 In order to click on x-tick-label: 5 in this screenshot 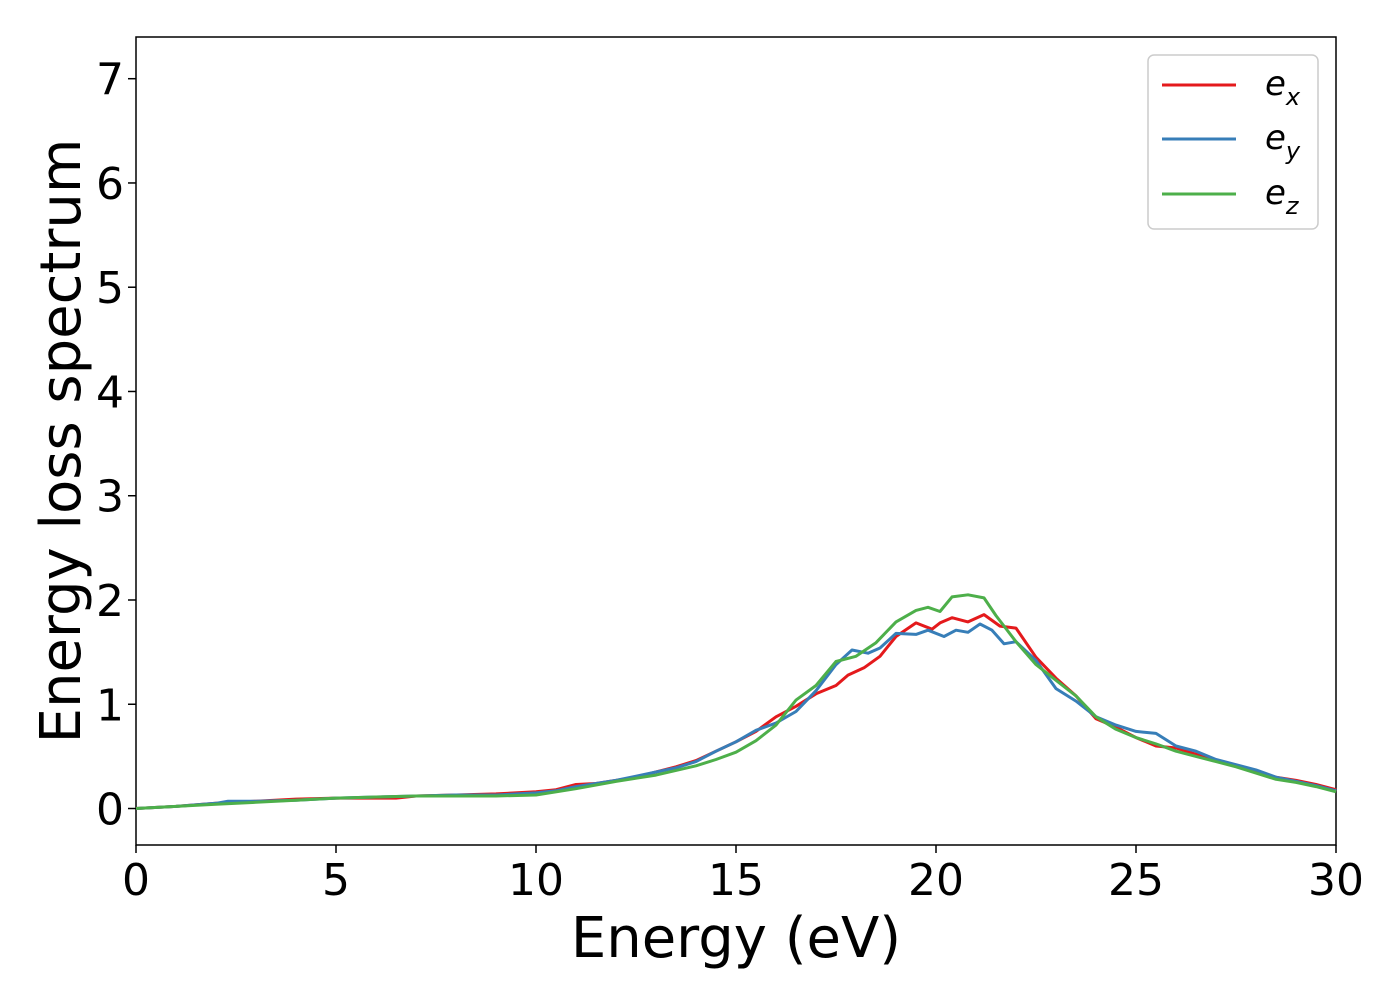, I will do `click(336, 880)`.